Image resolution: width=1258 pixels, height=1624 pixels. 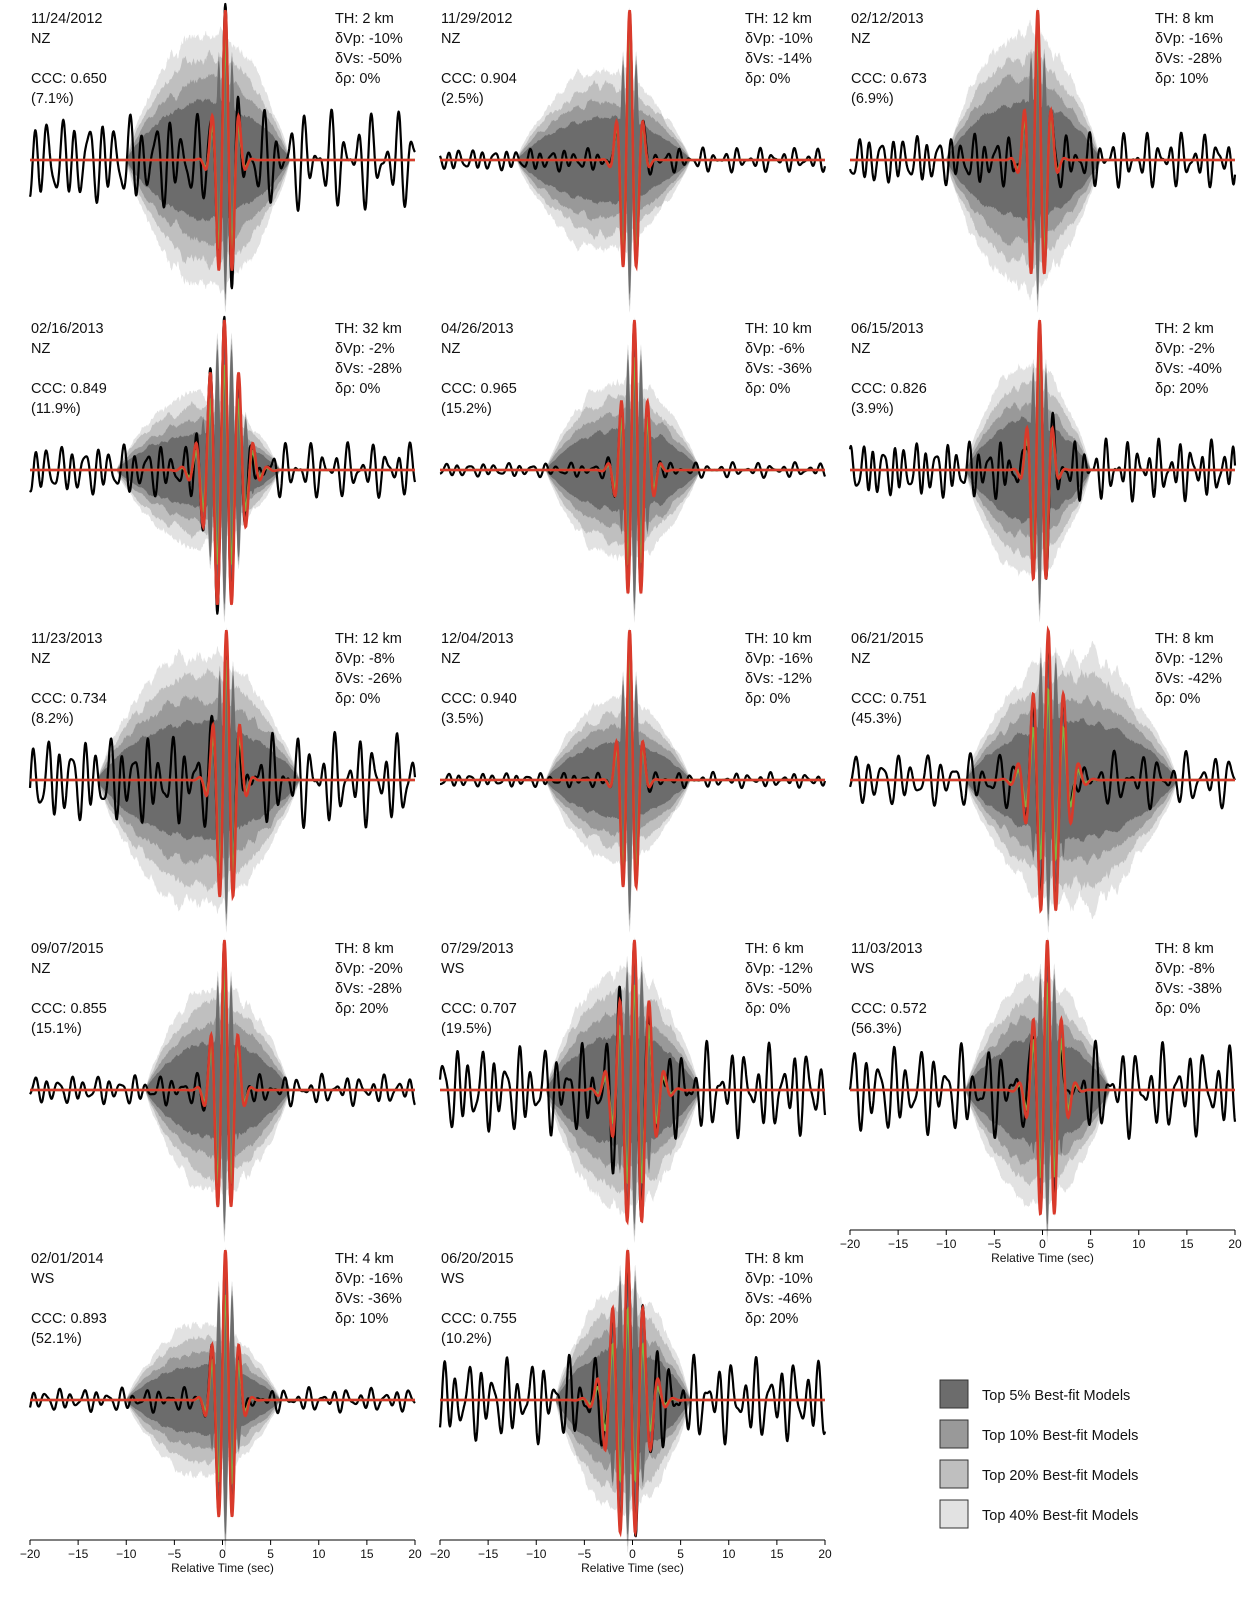 I want to click on misfit-percent: (6.9%), so click(x=872, y=99).